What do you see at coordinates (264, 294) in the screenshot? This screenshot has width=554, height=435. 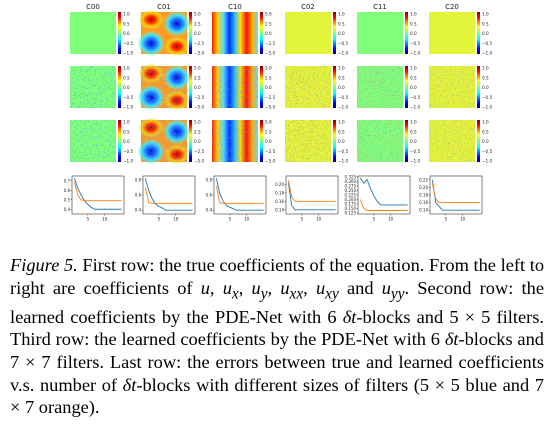 I see `math-sub: y` at bounding box center [264, 294].